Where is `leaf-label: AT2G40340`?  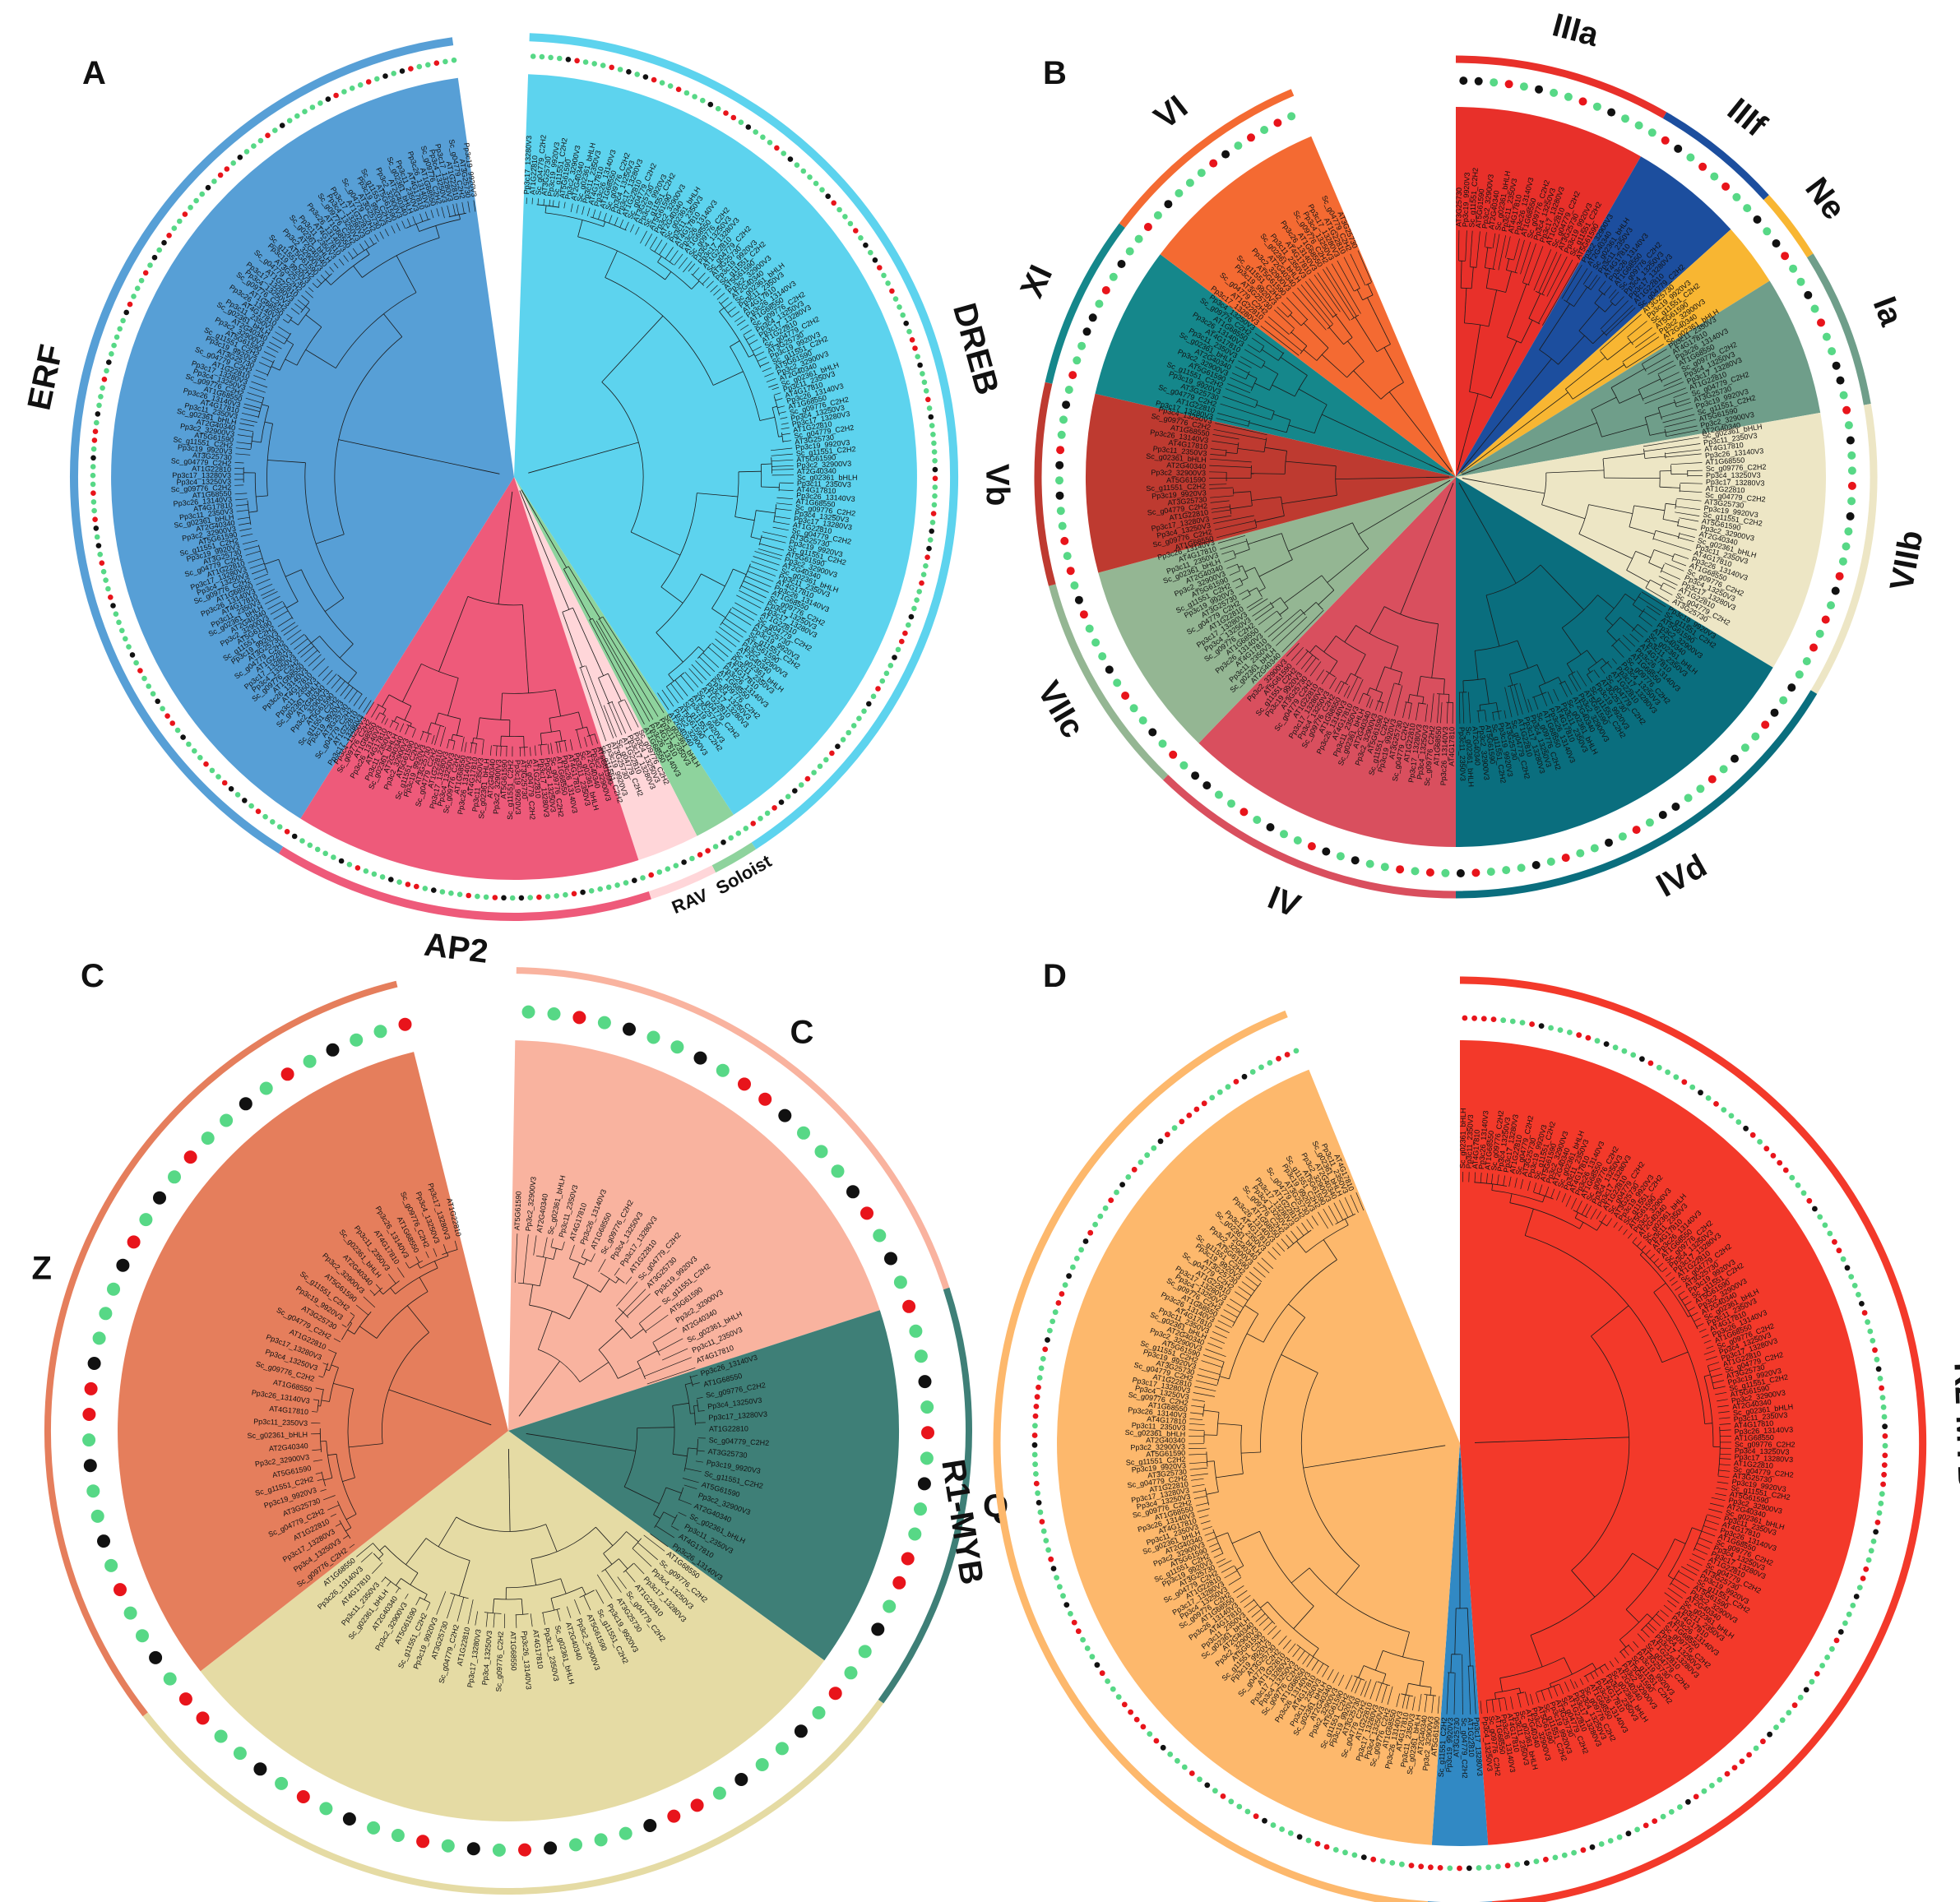 leaf-label: AT2G40340 is located at coordinates (491, 778).